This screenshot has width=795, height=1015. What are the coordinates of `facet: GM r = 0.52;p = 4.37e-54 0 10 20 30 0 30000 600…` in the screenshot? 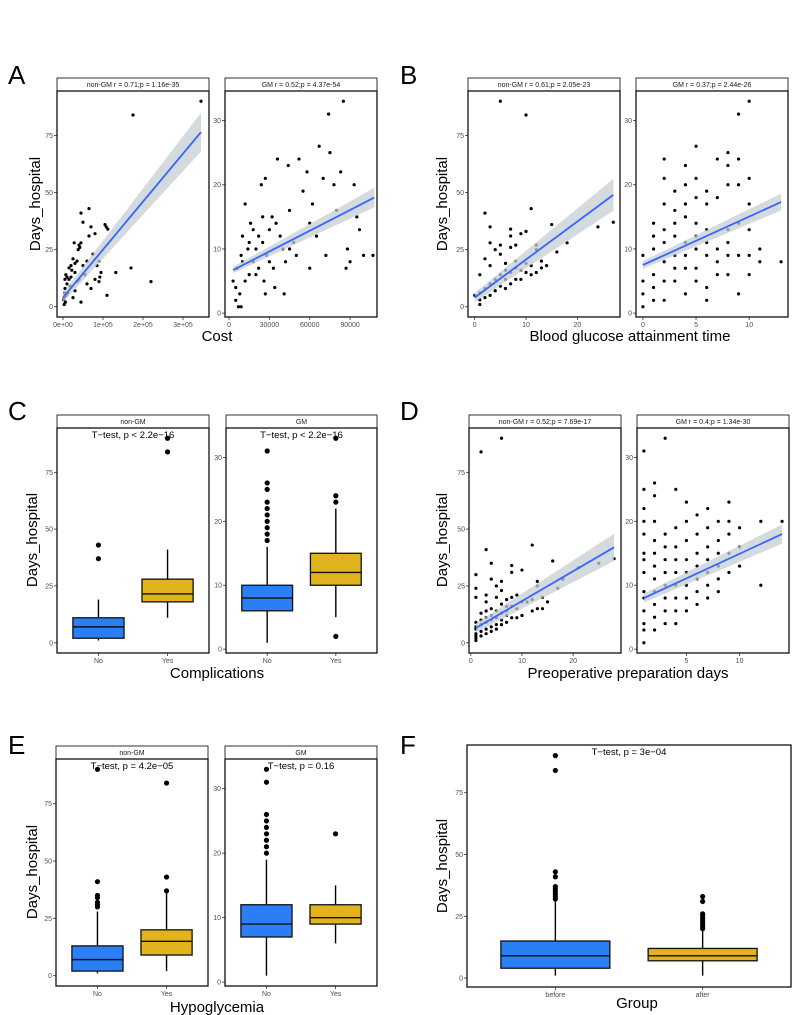 It's located at (295, 203).